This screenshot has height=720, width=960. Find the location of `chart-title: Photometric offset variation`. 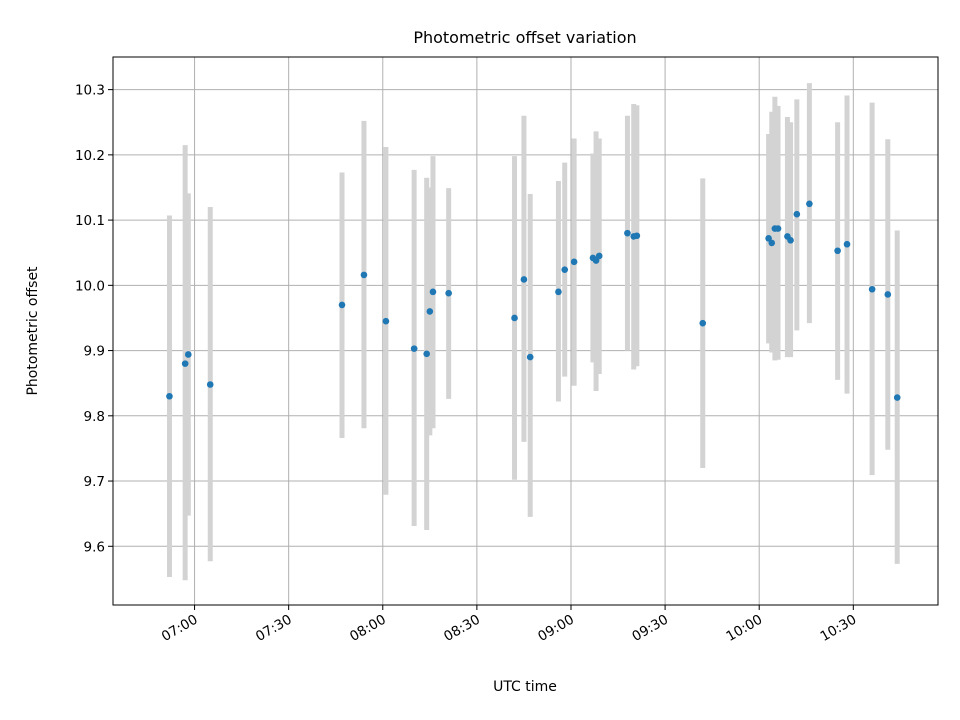

chart-title: Photometric offset variation is located at coordinates (524, 37).